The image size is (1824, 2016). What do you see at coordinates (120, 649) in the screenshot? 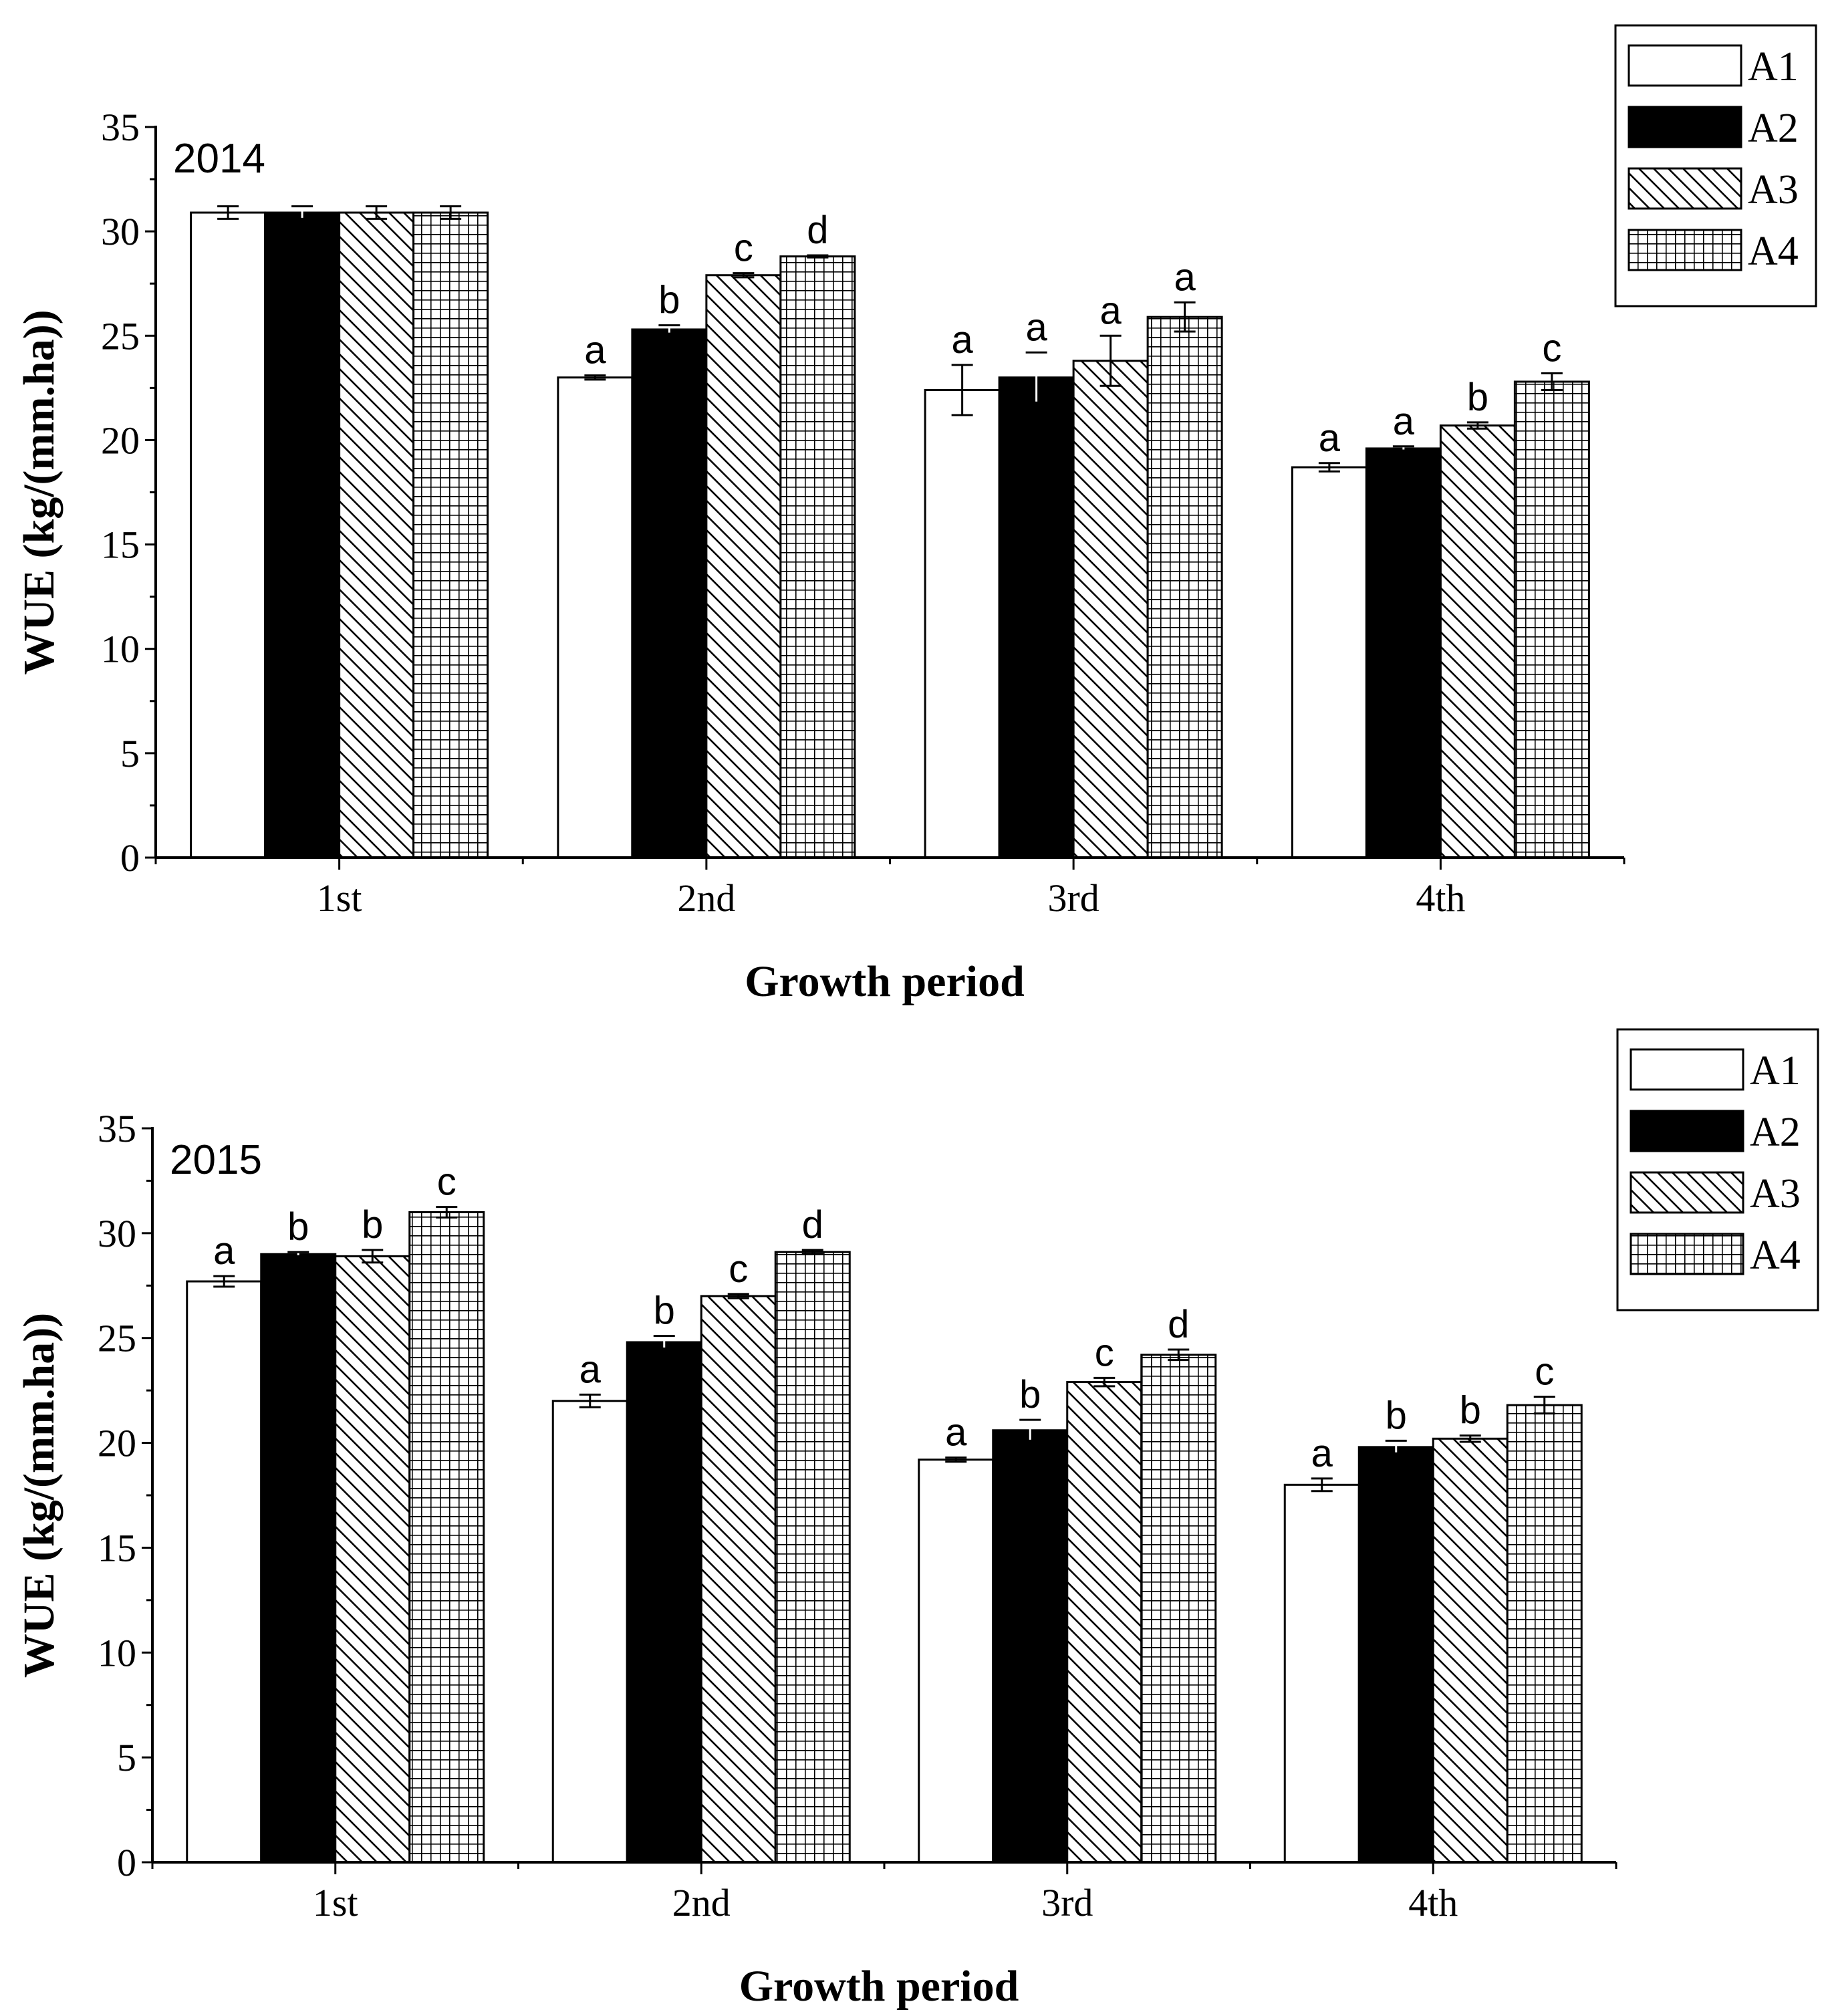
I see `y-tick-label: 10` at bounding box center [120, 649].